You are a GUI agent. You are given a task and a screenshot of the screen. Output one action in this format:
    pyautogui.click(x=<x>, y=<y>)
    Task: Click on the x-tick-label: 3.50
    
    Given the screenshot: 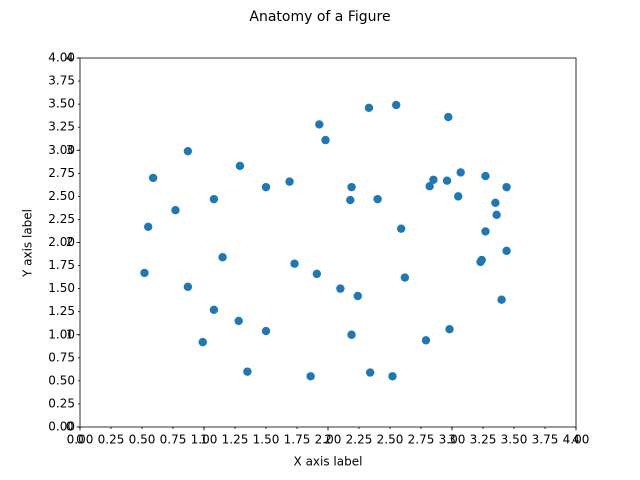 What is the action you would take?
    pyautogui.click(x=514, y=440)
    